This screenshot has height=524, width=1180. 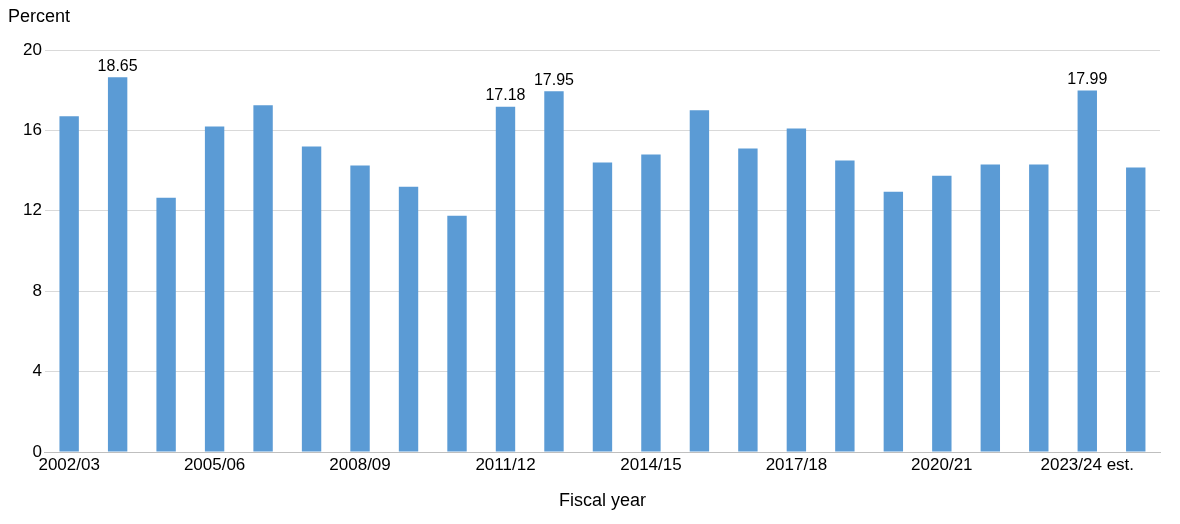 I want to click on y-axis-title: Percent, so click(x=39, y=15).